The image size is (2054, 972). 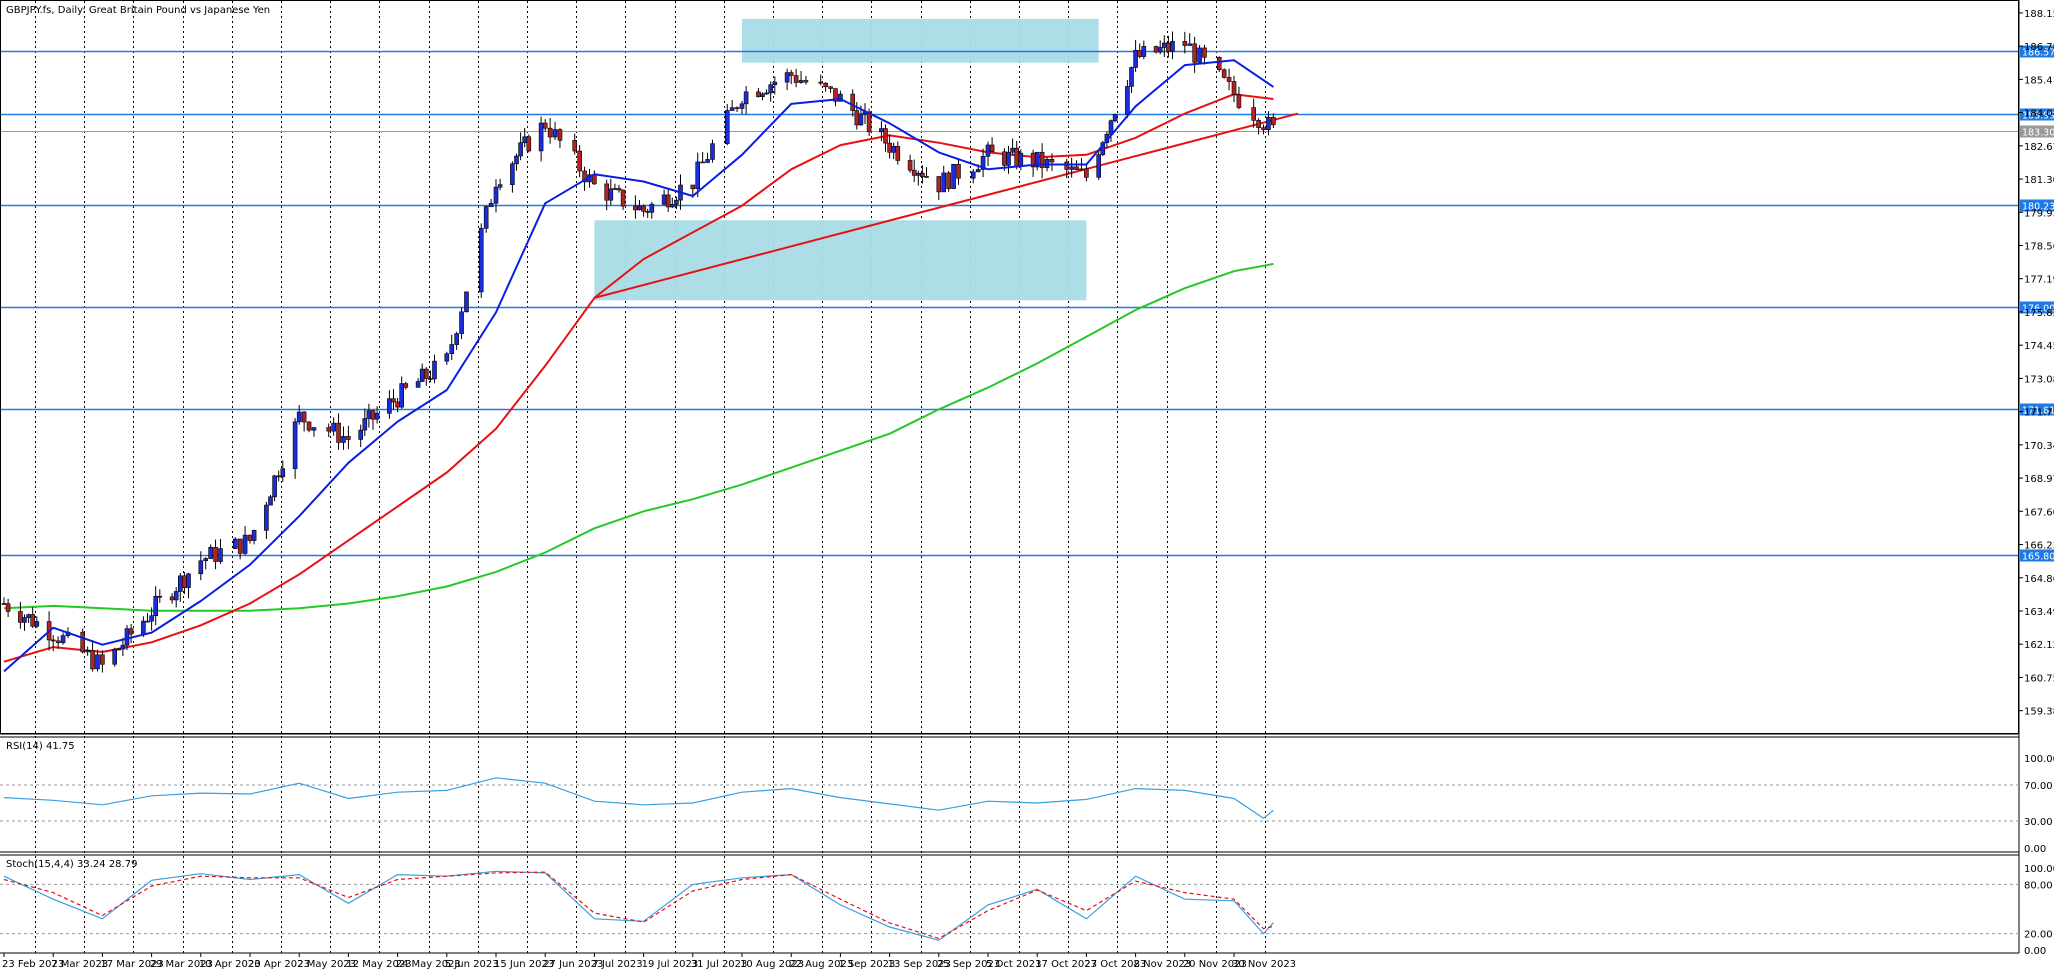 I want to click on price-tick-label: 175.820, so click(x=2039, y=313).